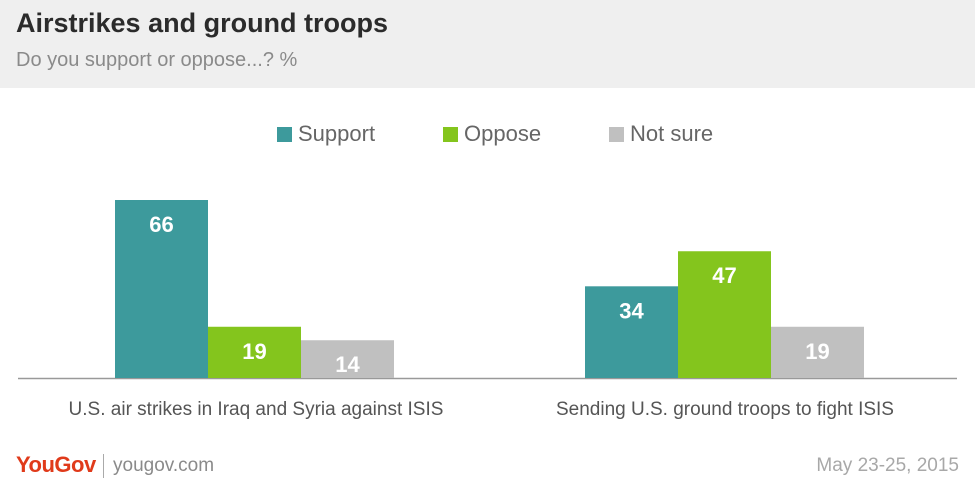 The width and height of the screenshot is (975, 490). Describe the element at coordinates (161, 224) in the screenshot. I see `data-label-support-1: 66` at that location.